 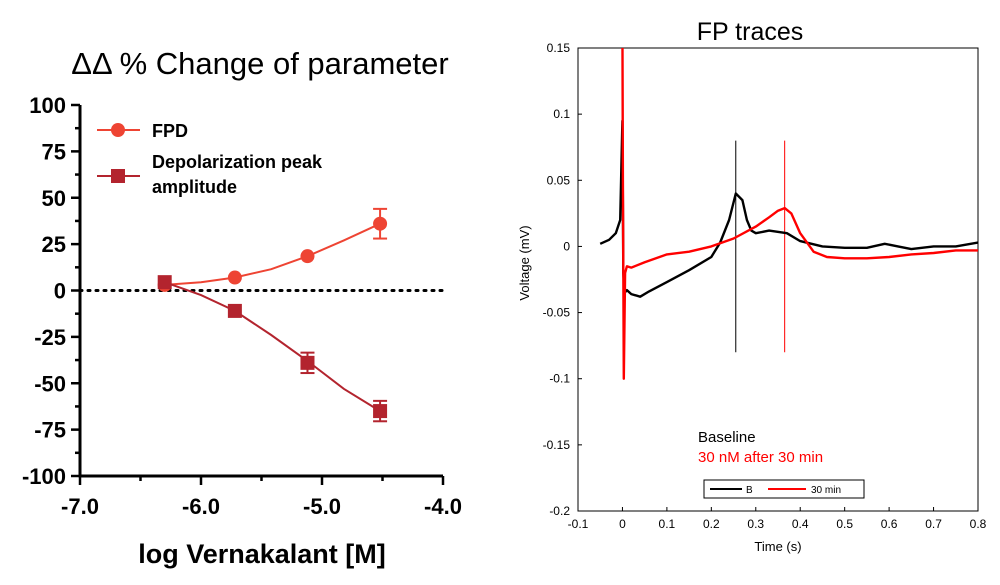 I want to click on right-x-tick-label: 0.4, so click(x=800, y=524).